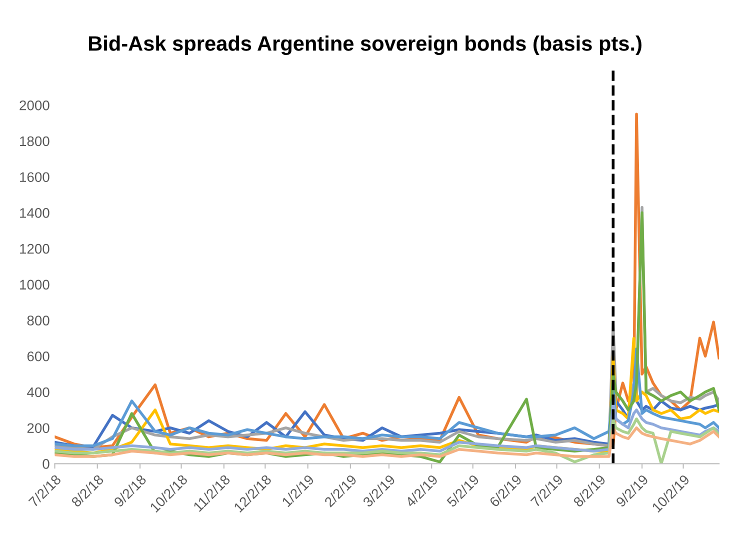 Image resolution: width=730 pixels, height=533 pixels. What do you see at coordinates (38, 356) in the screenshot?
I see `y-tick-label: 600` at bounding box center [38, 356].